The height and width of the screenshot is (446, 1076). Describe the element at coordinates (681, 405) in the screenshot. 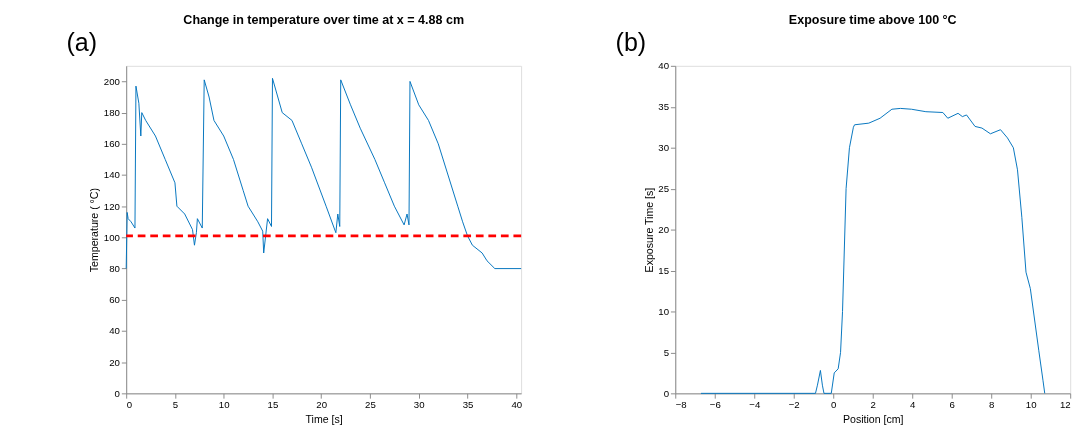

I see `x-tick-label: −8` at that location.